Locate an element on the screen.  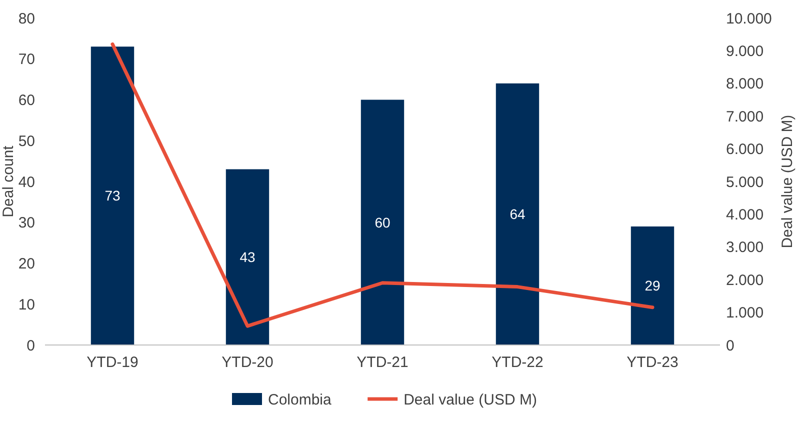
data-label: 43 is located at coordinates (248, 257).